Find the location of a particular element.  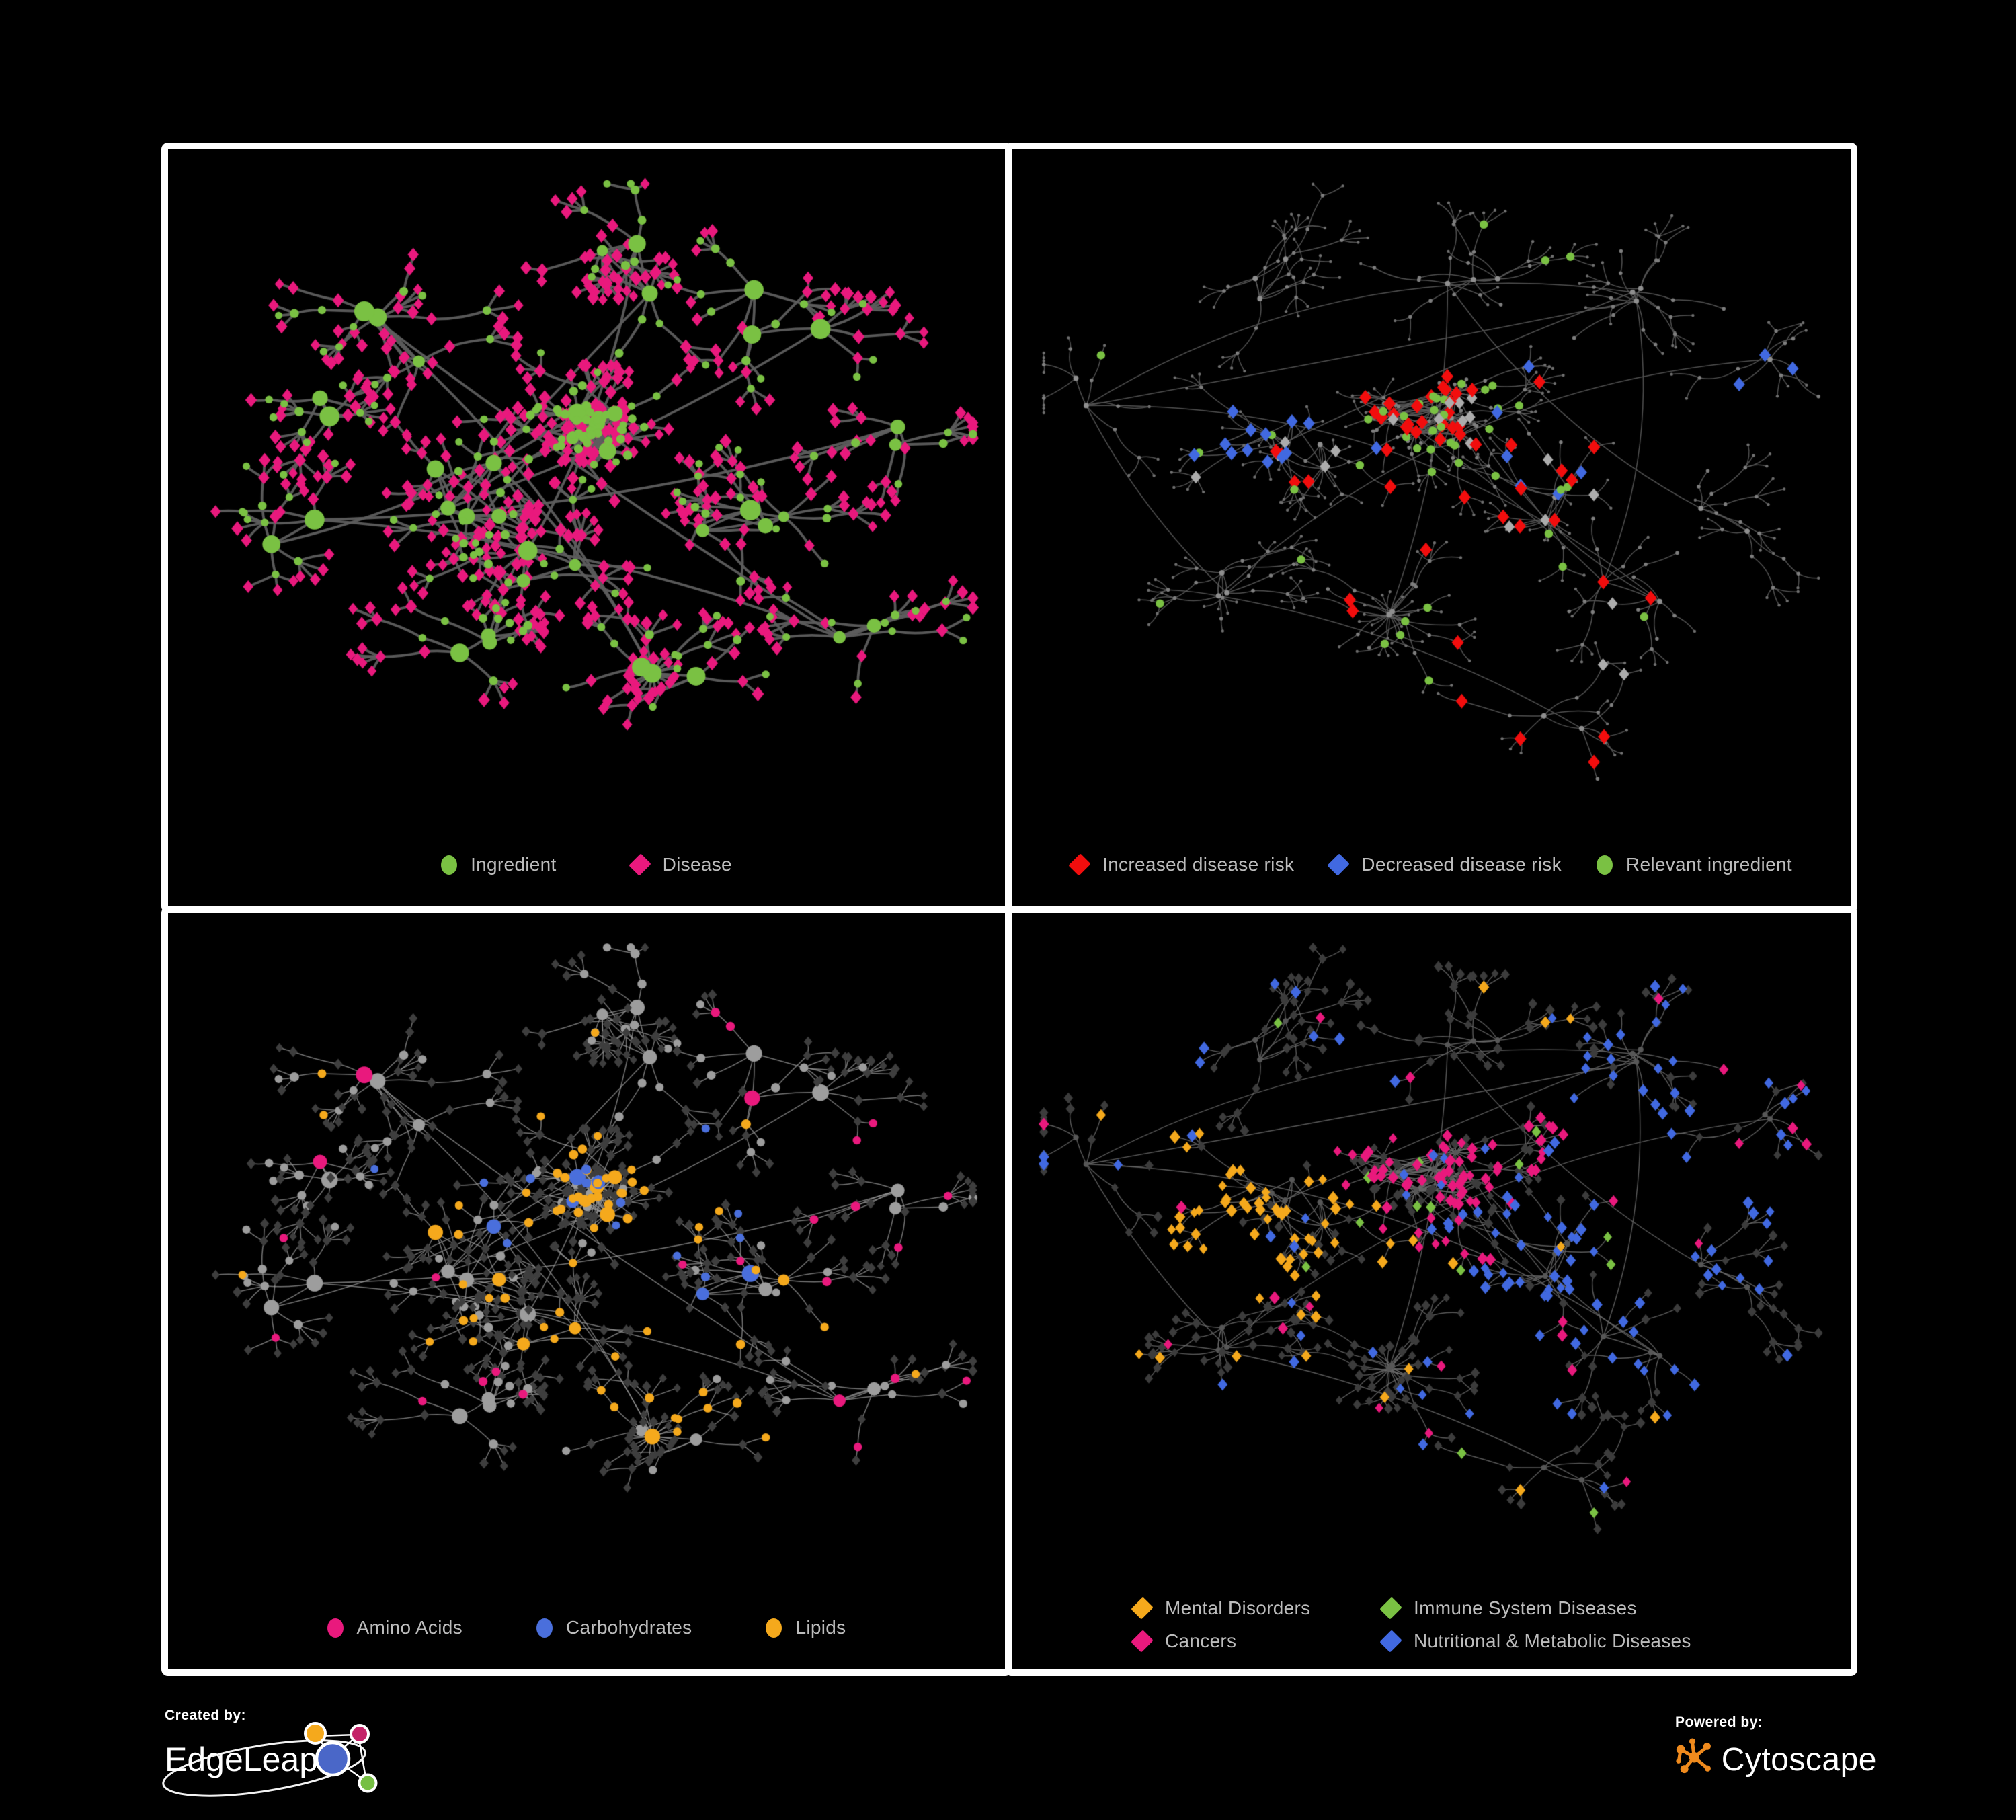

legend-item: Decreased disease risk is located at coordinates (1444, 864).